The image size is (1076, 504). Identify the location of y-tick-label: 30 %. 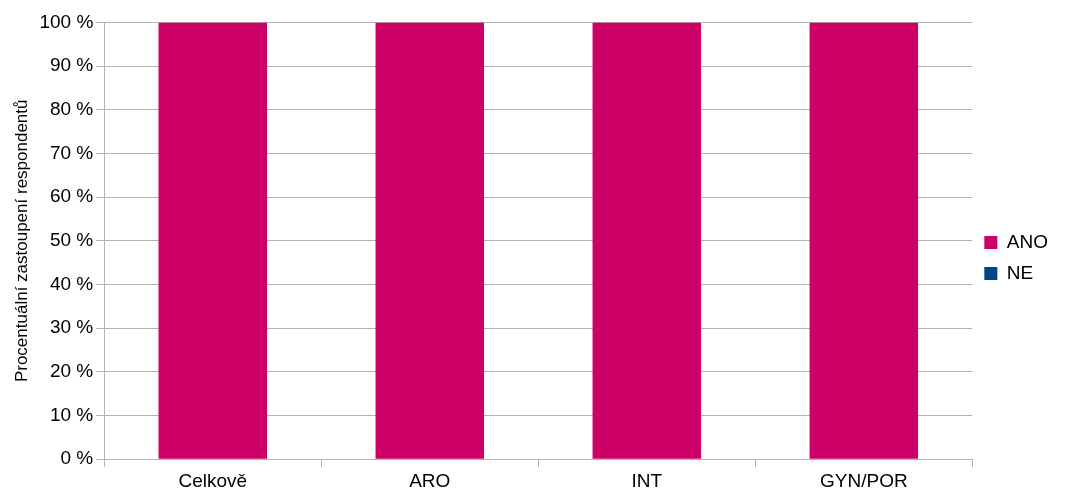
(71, 327).